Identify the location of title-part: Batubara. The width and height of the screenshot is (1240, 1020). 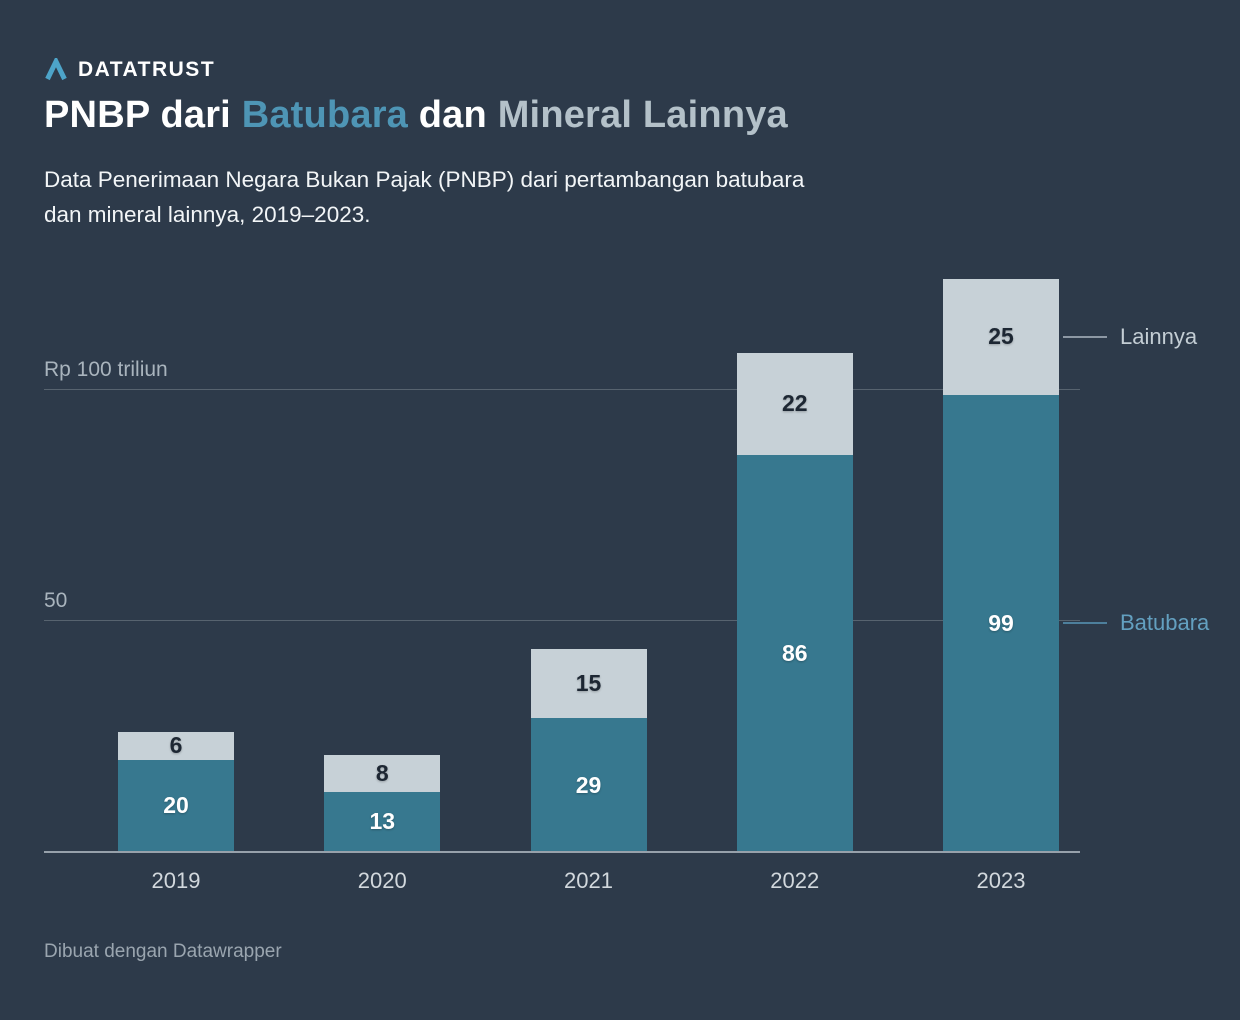
(325, 115).